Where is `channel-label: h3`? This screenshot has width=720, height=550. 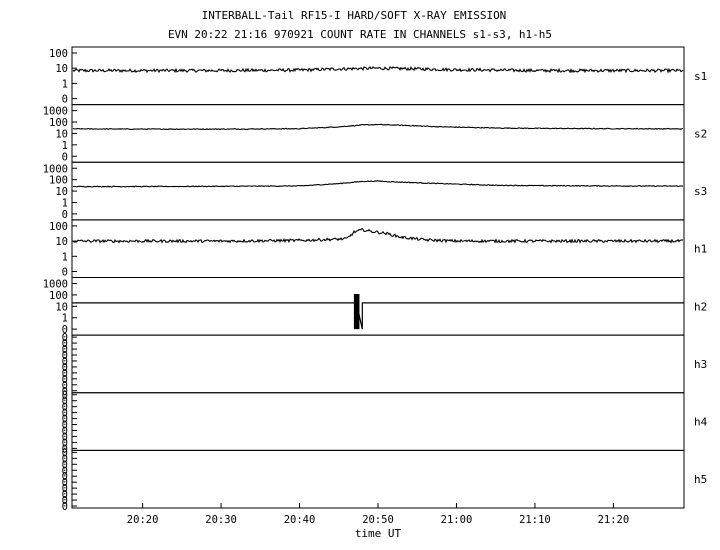 channel-label: h3 is located at coordinates (700, 364).